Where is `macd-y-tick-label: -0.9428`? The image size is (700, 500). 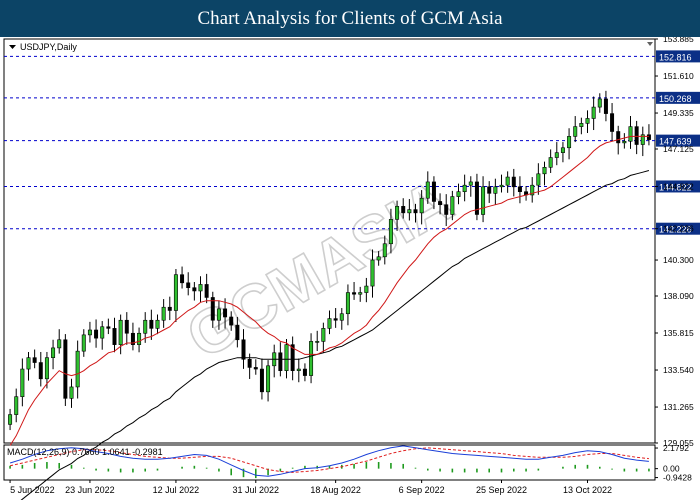 macd-y-tick-label: -0.9428 is located at coordinates (677, 478).